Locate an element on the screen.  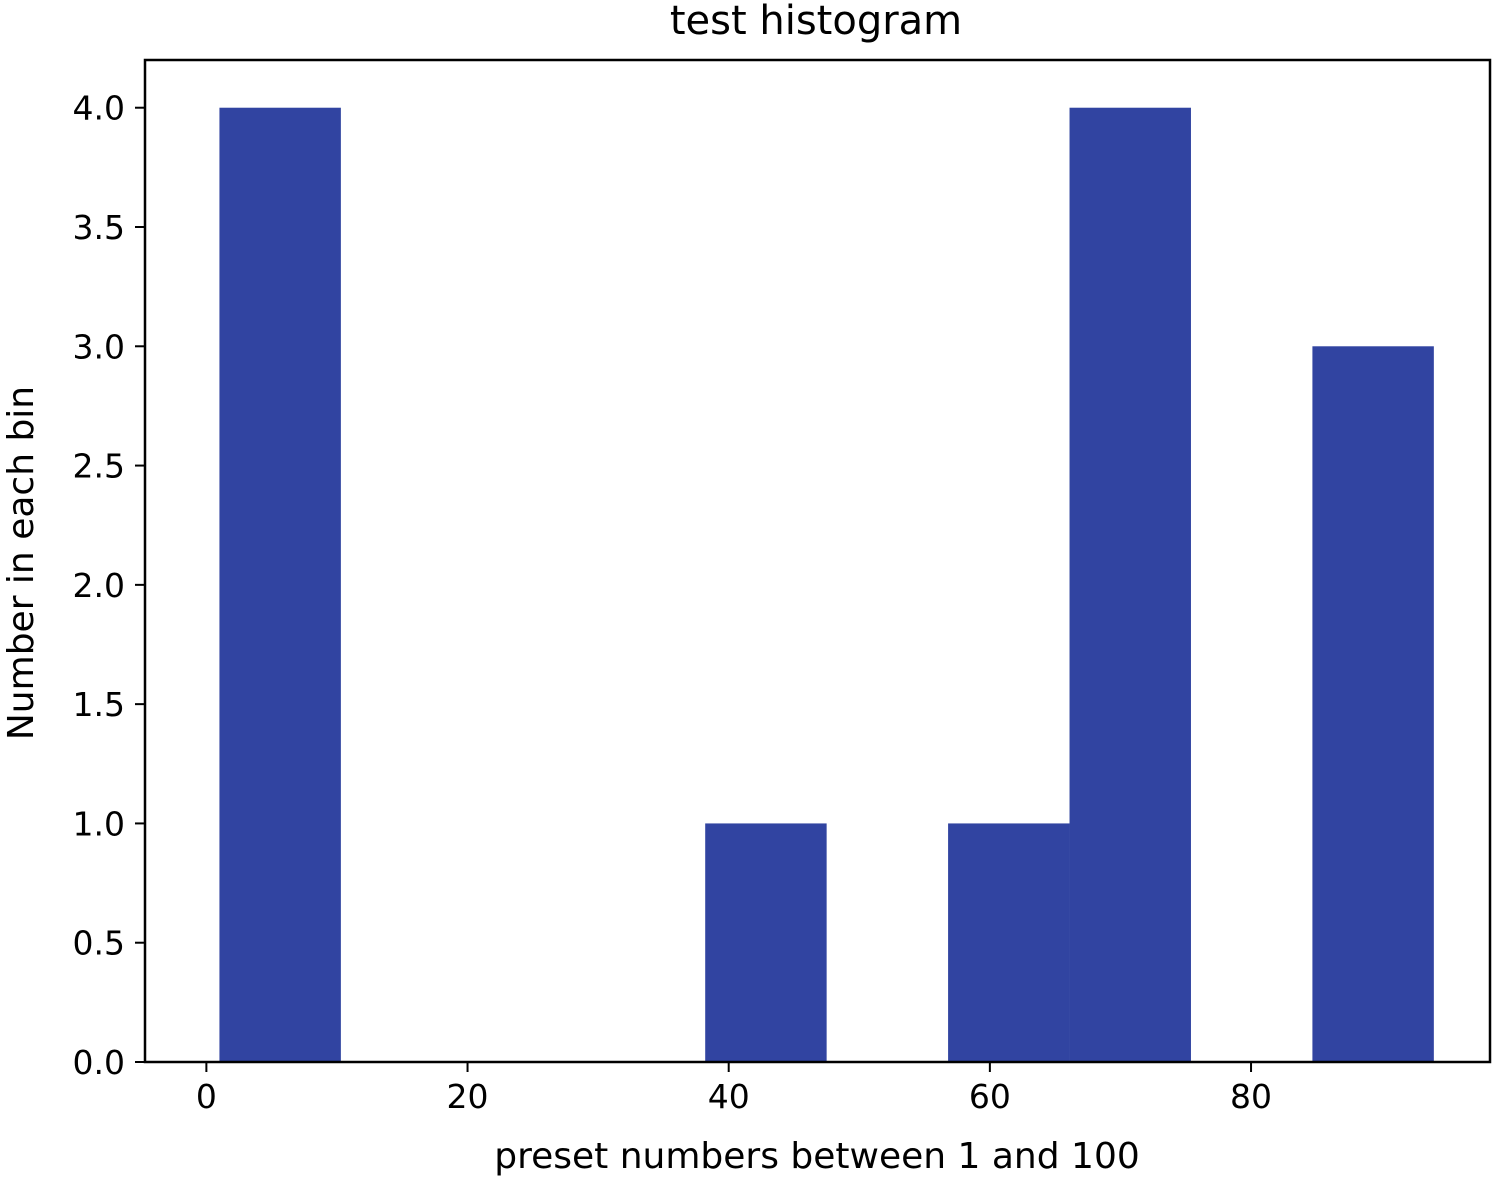
y-tick-label: 3.5 is located at coordinates (99, 227).